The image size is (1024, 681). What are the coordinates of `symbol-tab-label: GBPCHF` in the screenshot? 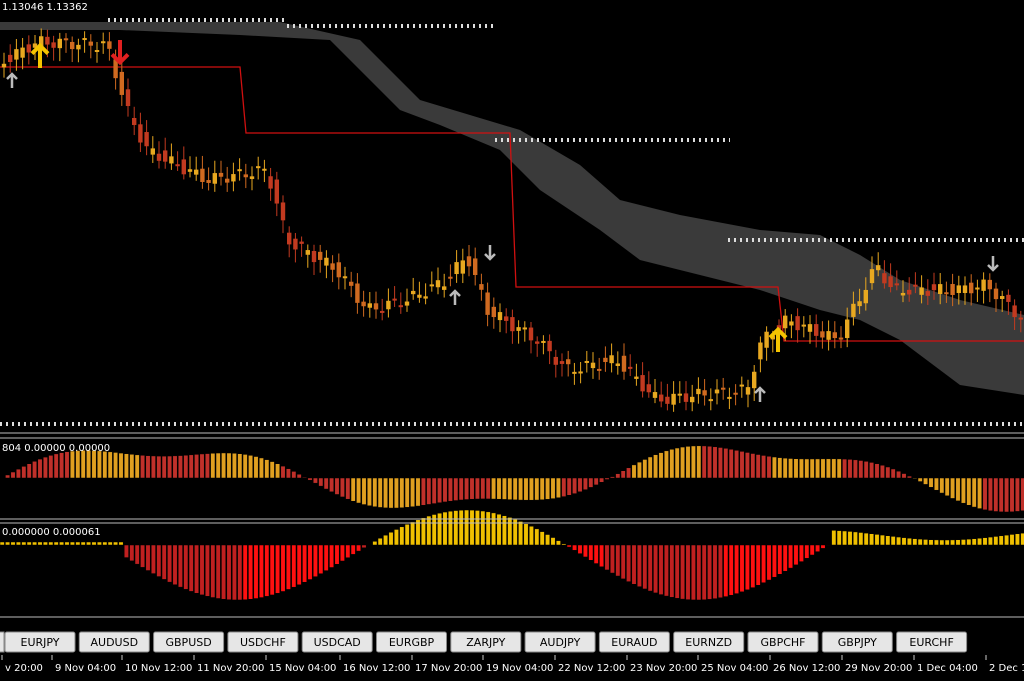 It's located at (783, 642).